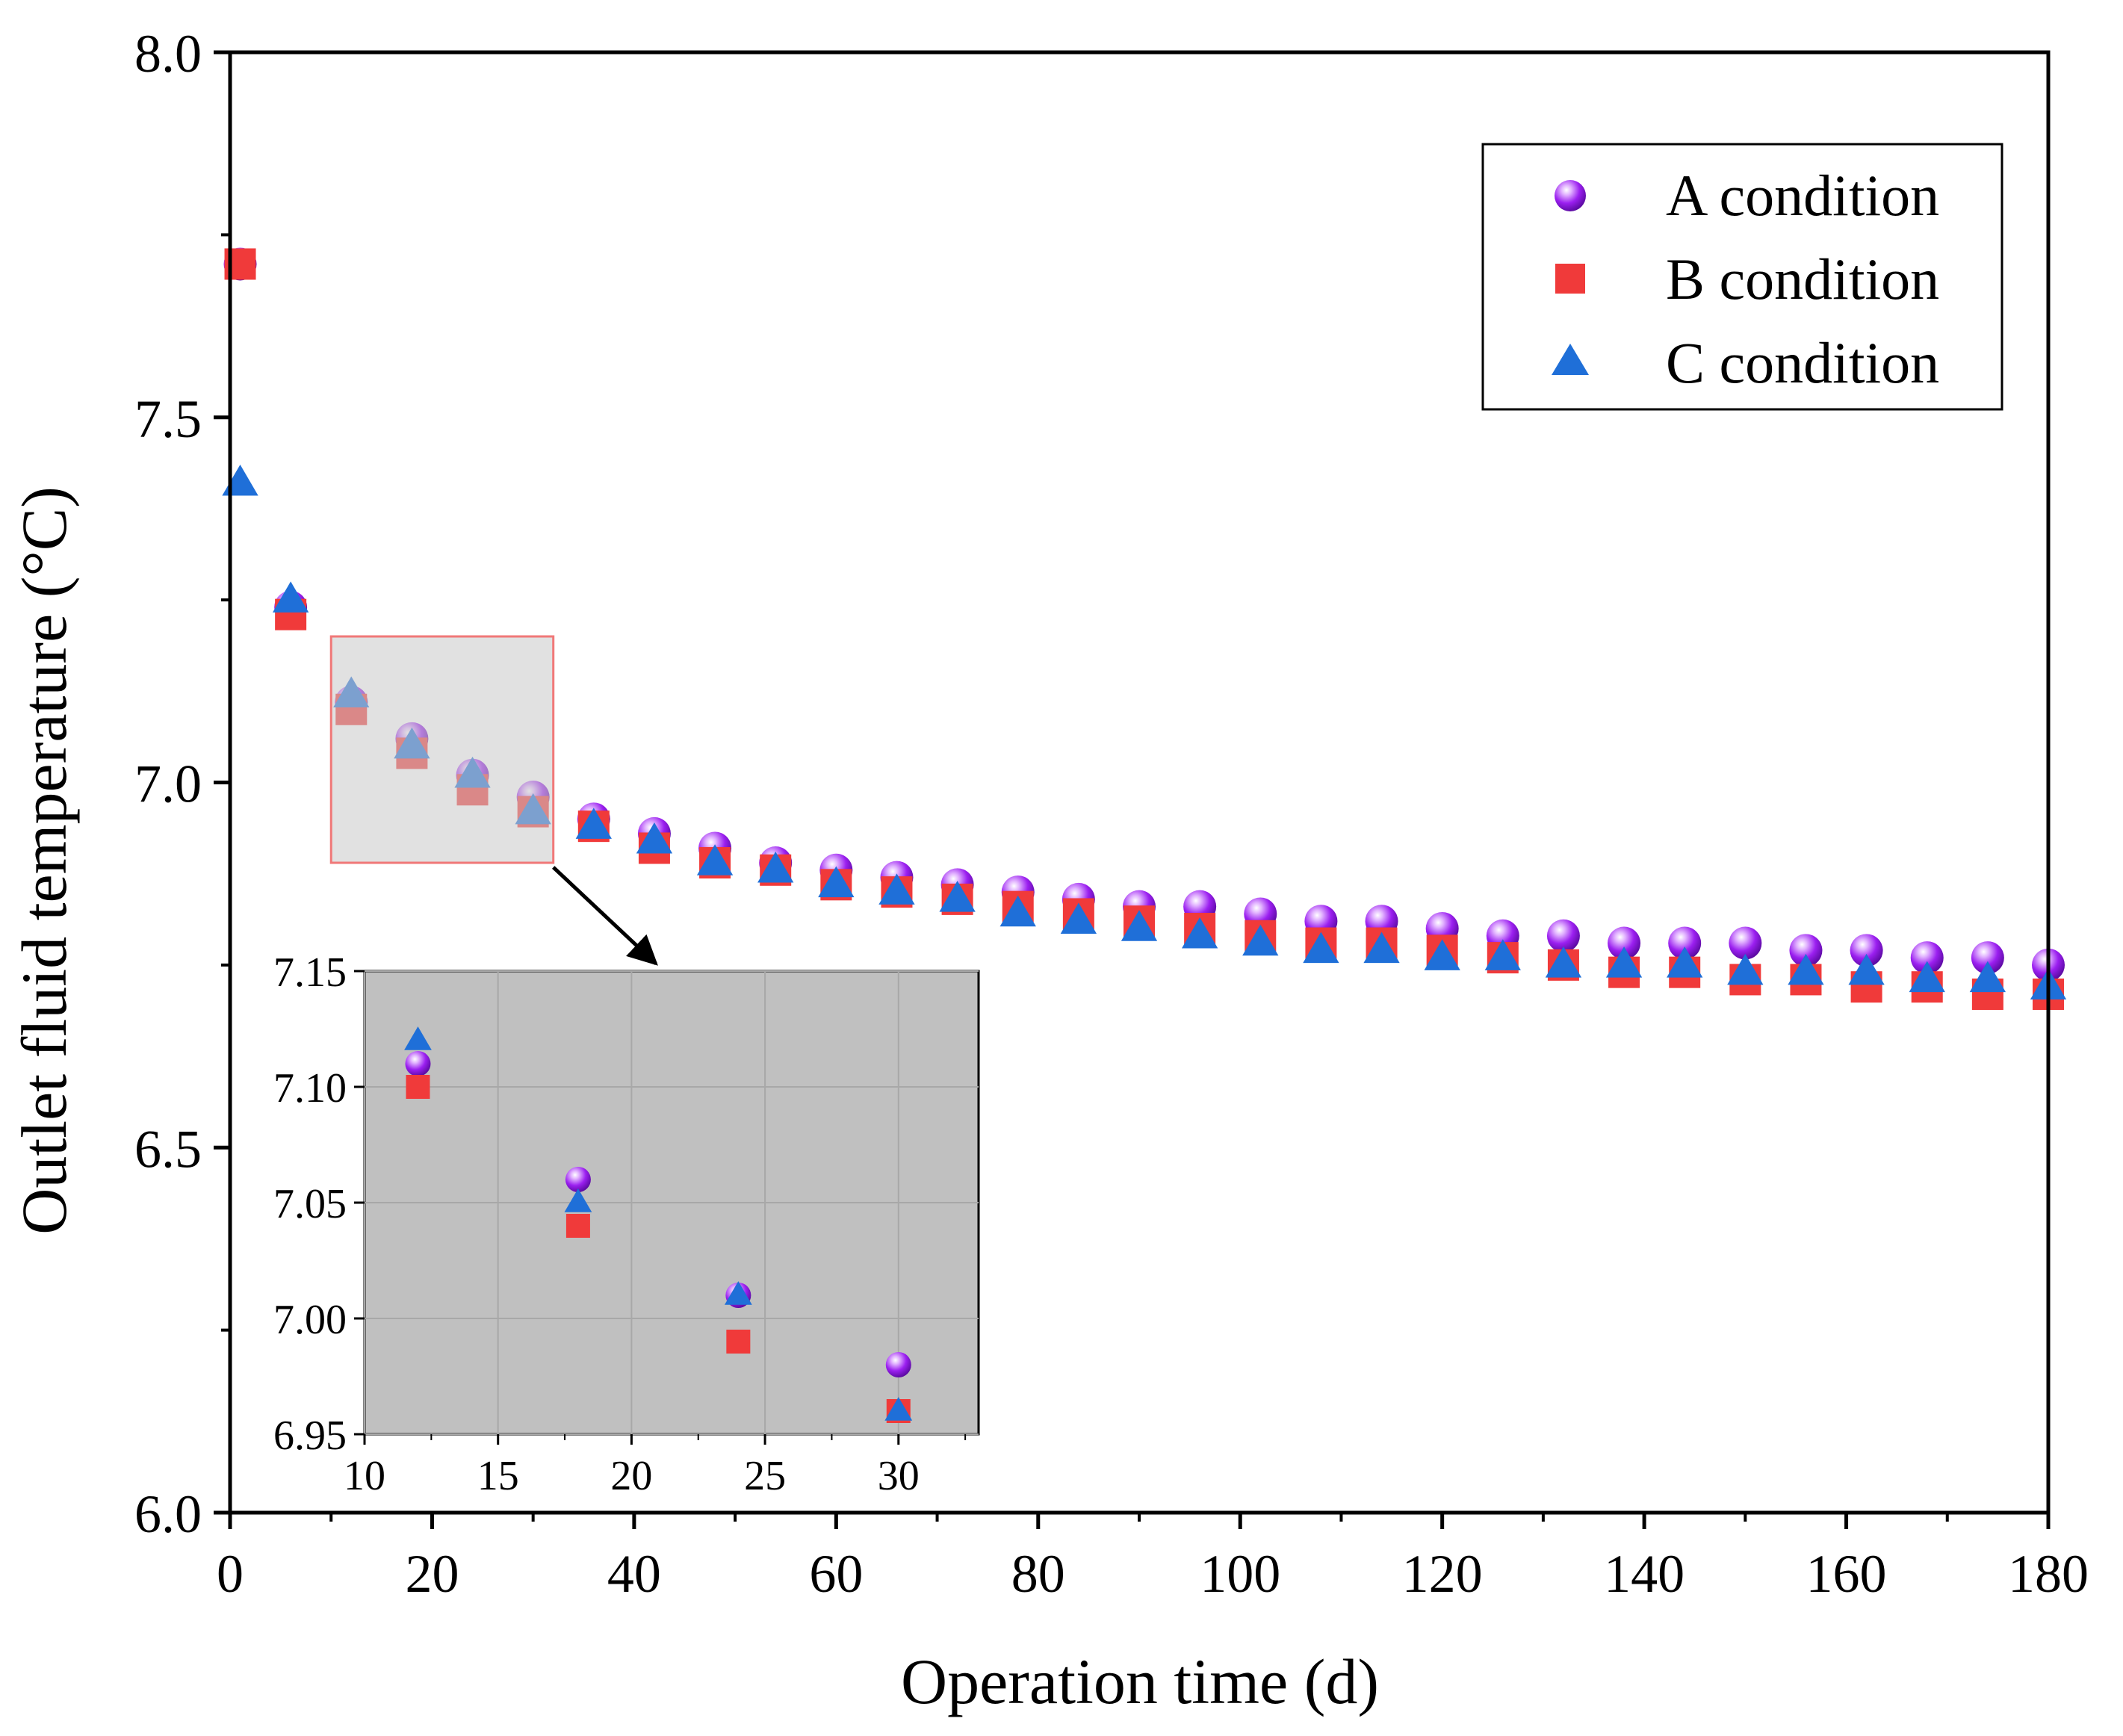  Describe the element at coordinates (1140, 1681) in the screenshot. I see `x-axis-label: Operation time (d)` at that location.